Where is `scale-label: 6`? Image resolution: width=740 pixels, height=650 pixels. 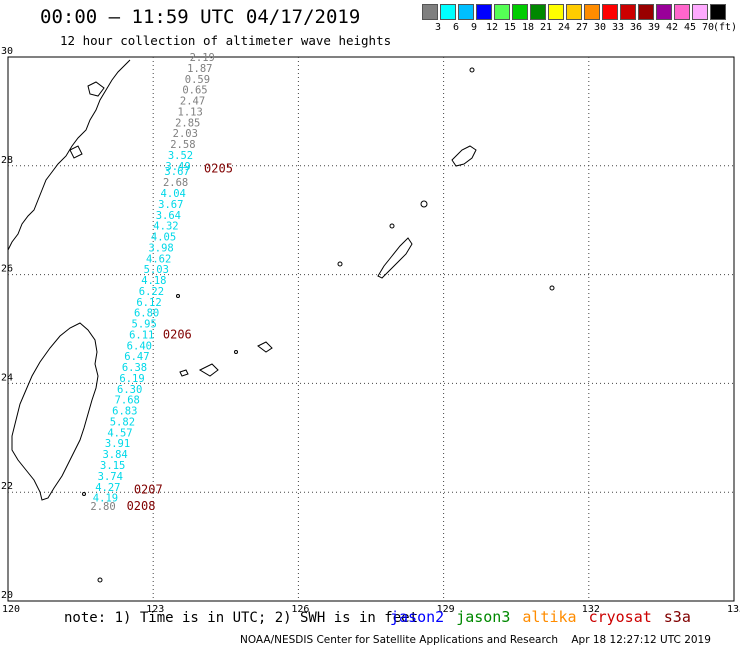
scale-label: 6 is located at coordinates (456, 27).